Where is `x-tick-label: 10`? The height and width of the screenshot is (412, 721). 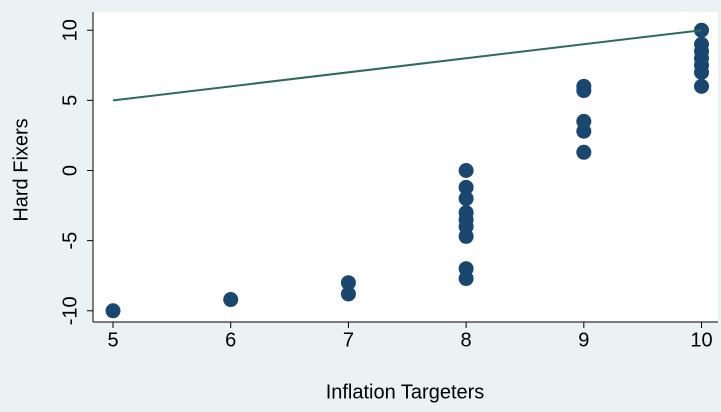
x-tick-label: 10 is located at coordinates (701, 340).